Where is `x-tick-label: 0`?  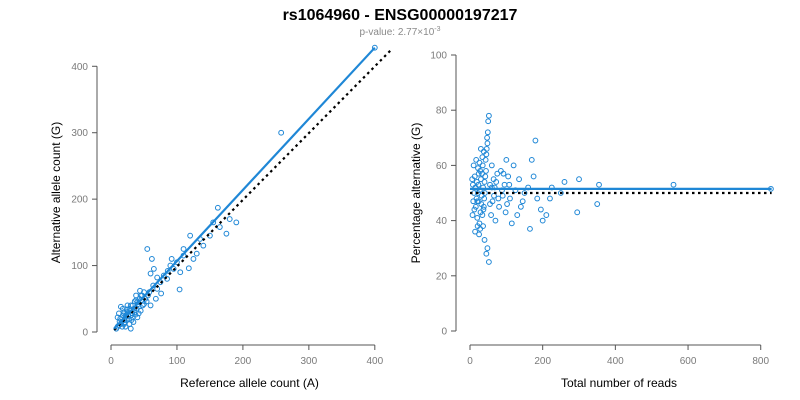 x-tick-label: 0 is located at coordinates (470, 361).